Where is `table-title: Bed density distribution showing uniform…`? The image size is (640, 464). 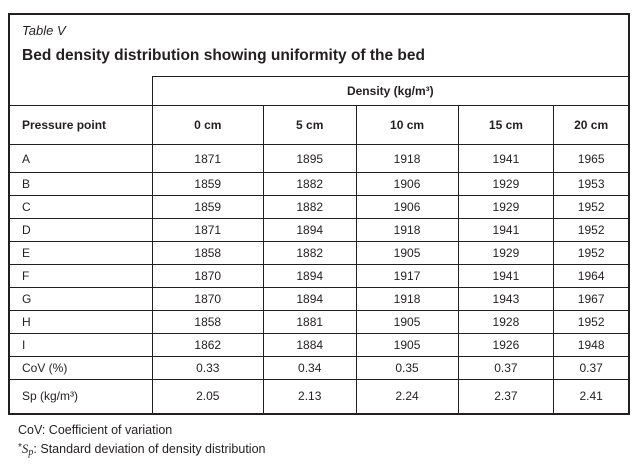 table-title: Bed density distribution showing uniform… is located at coordinates (223, 55).